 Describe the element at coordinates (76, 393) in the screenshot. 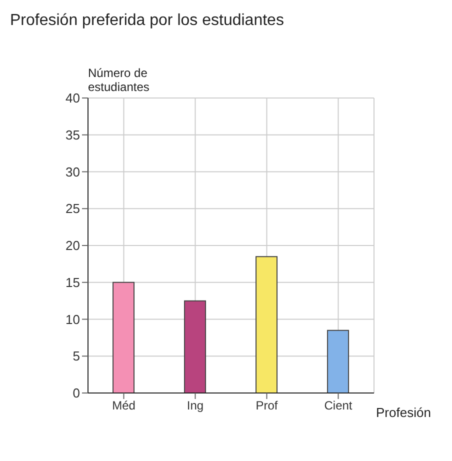

I see `y-tick-label: 0` at that location.